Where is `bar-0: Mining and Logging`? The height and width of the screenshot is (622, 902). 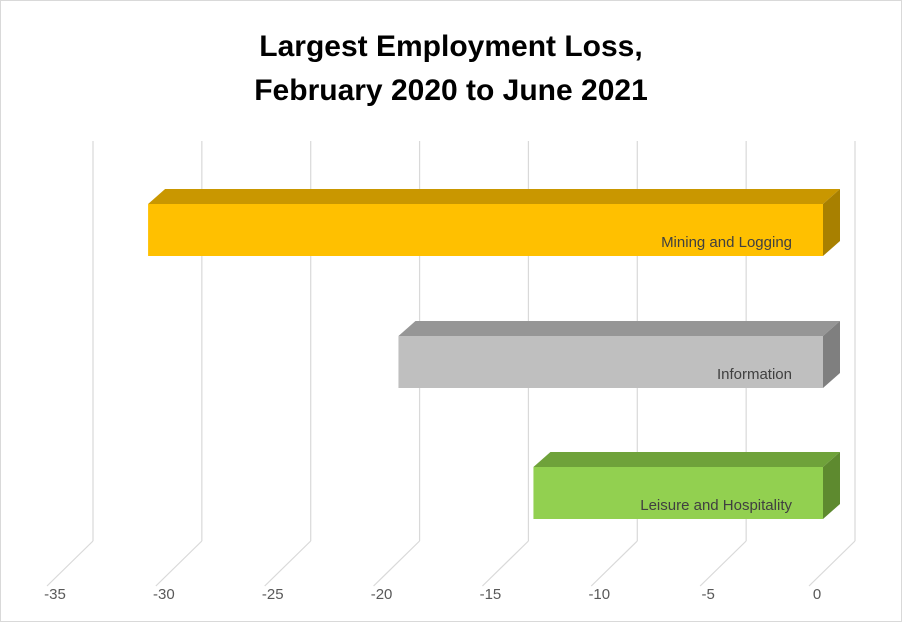 bar-0: Mining and Logging is located at coordinates (494, 222).